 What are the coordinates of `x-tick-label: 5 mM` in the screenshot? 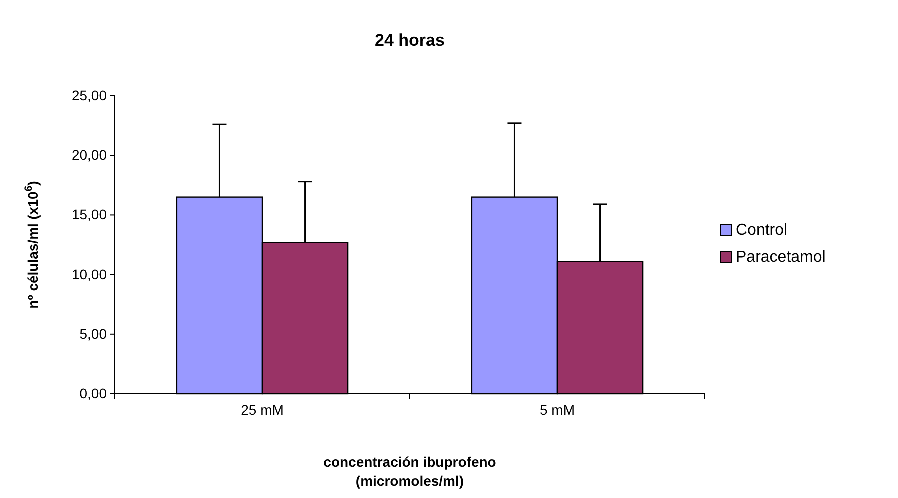 It's located at (557, 410).